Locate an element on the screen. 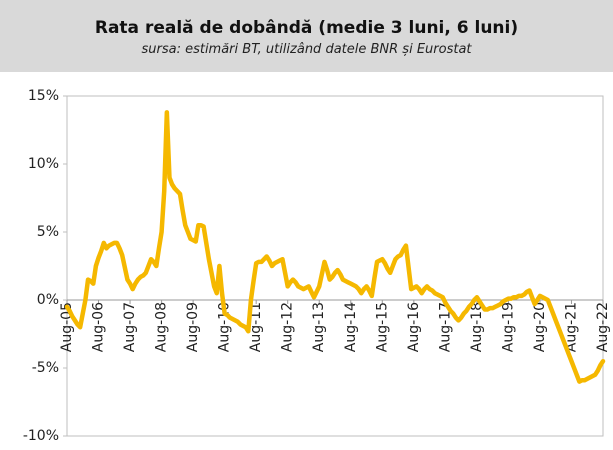 The image size is (613, 450). x-tick-label: Aug-15 is located at coordinates (382, 327).